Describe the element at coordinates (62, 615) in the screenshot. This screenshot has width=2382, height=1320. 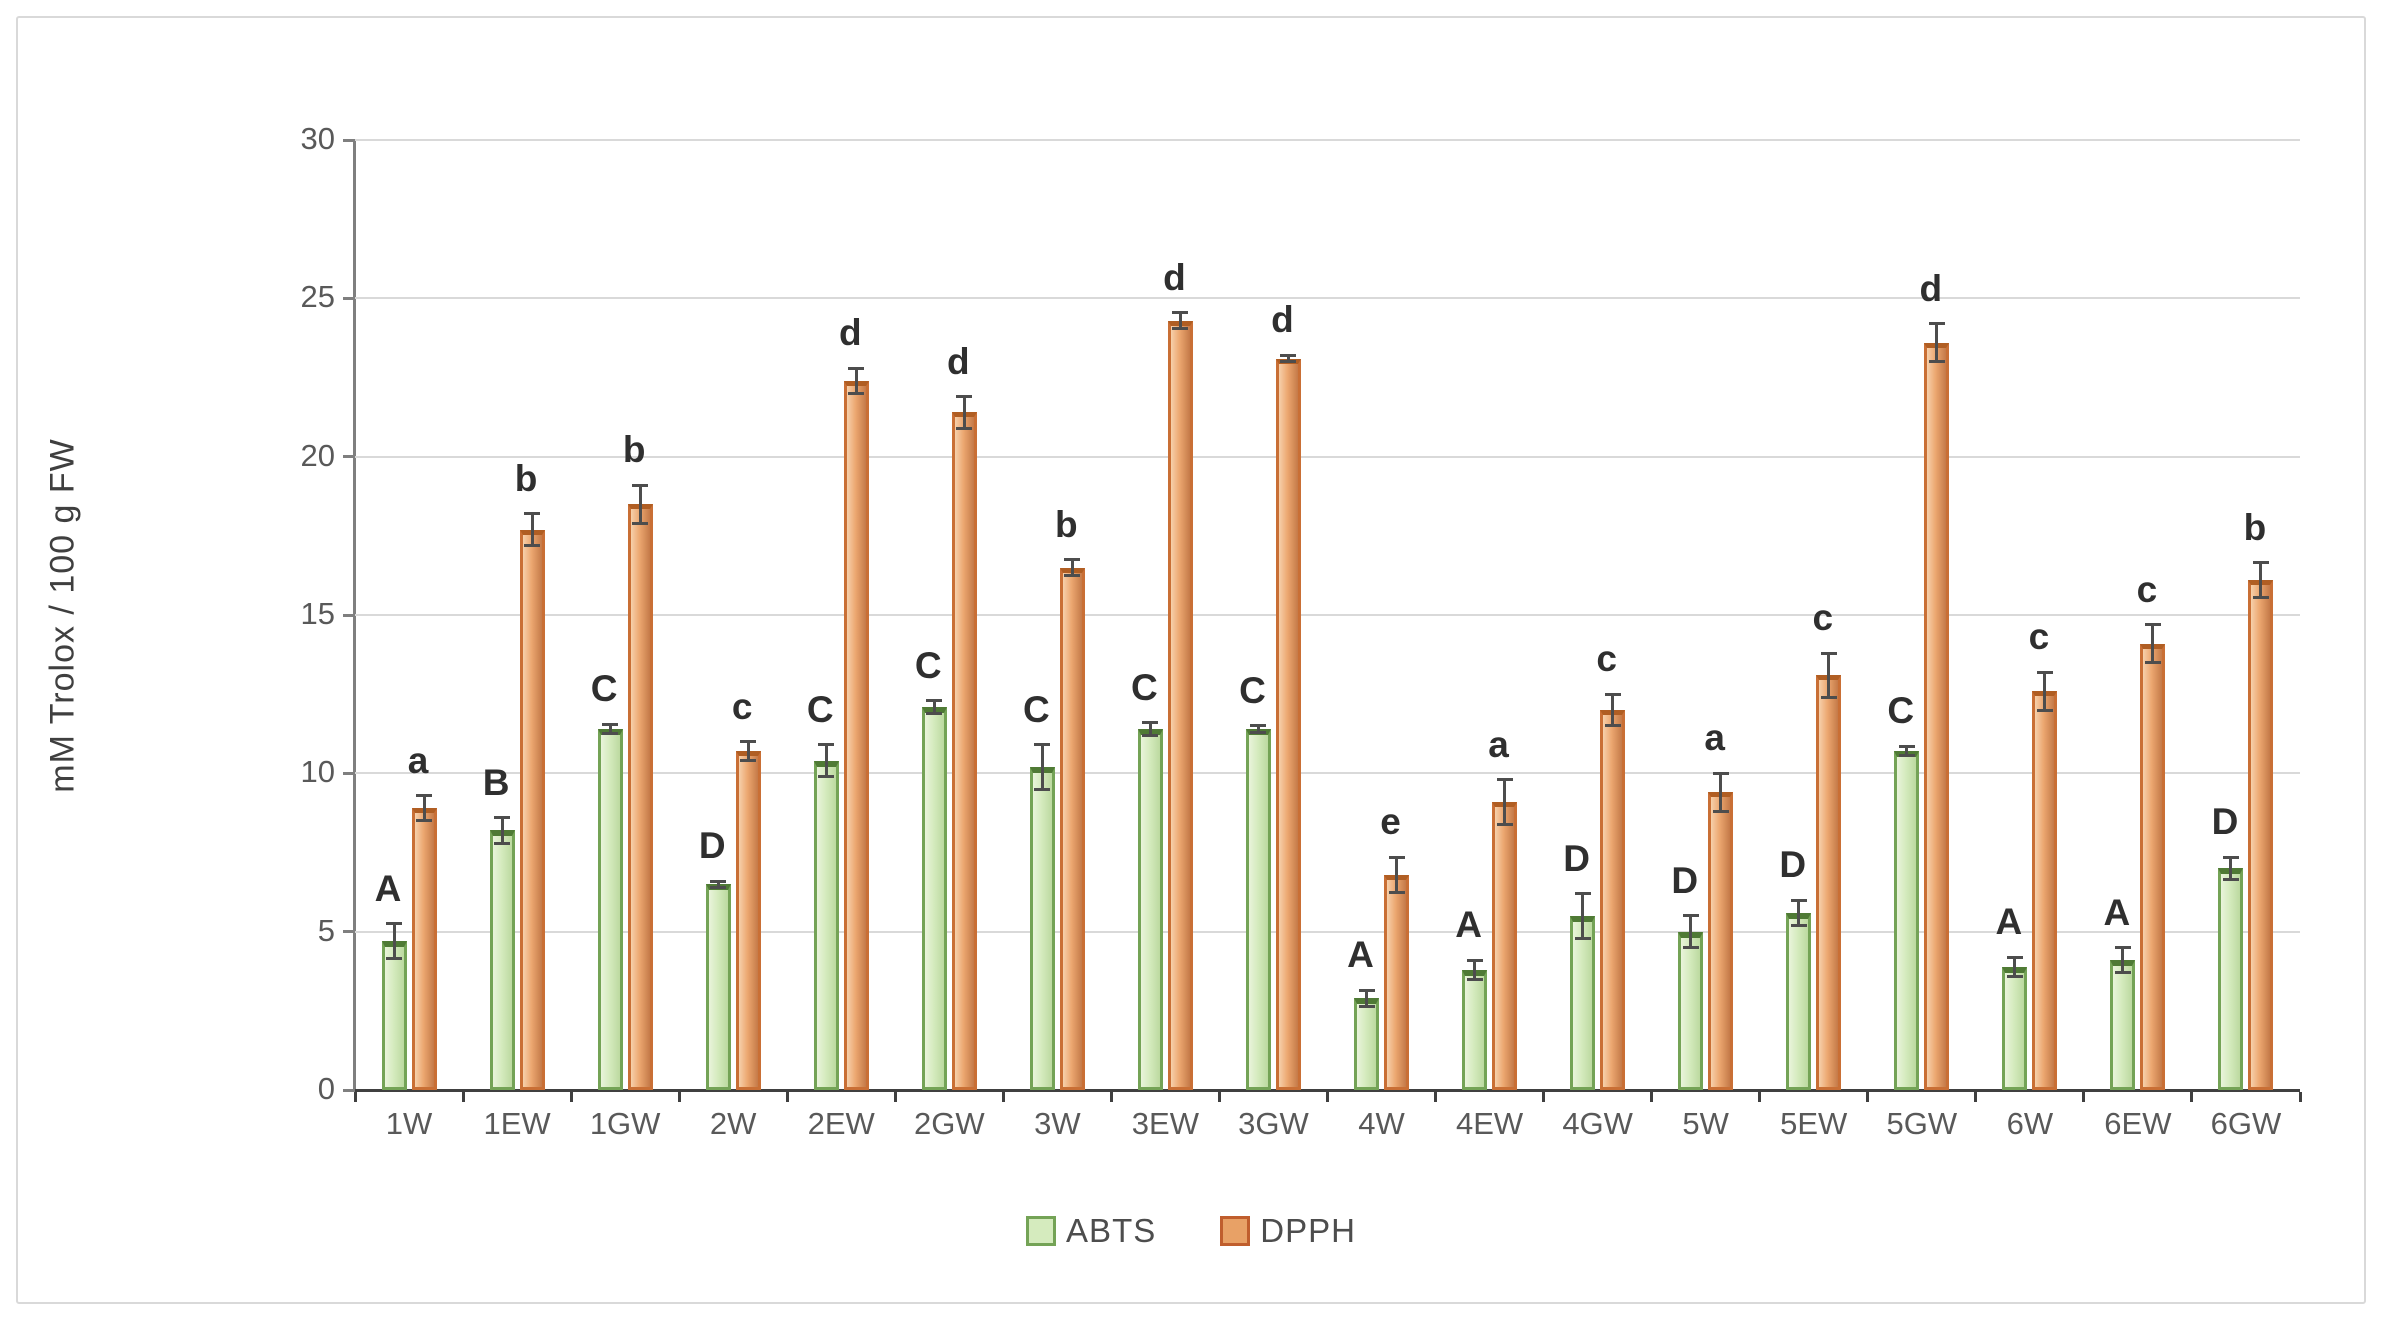
I see `y-axis-title-text: mM Trolox / 100 g FW` at that location.